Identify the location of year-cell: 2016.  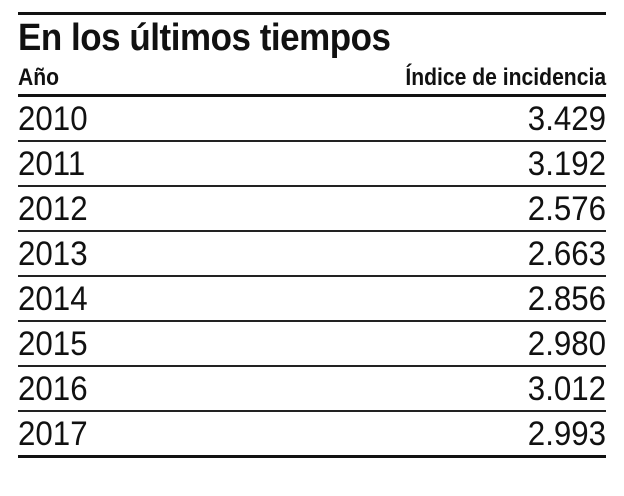
(53, 389).